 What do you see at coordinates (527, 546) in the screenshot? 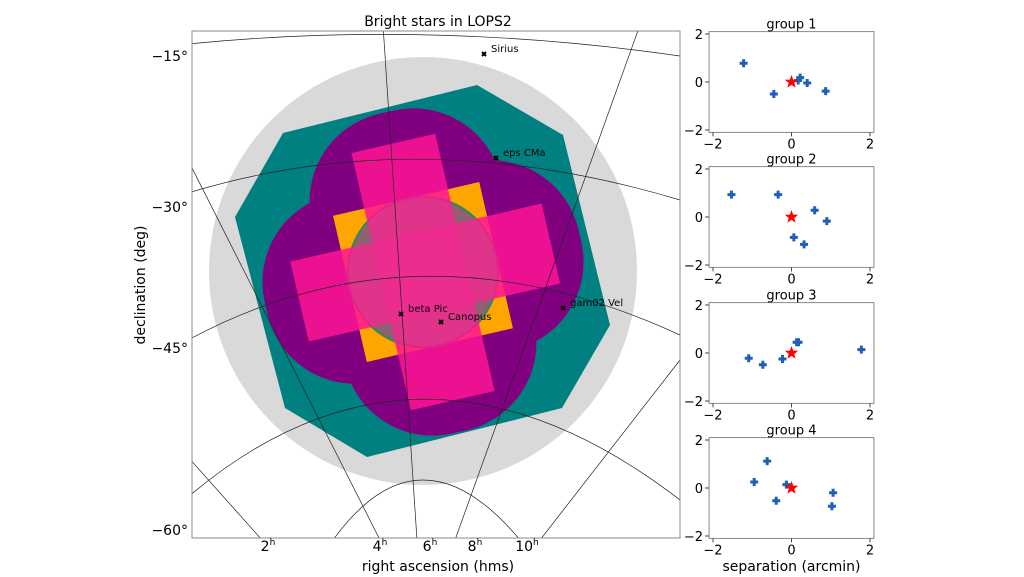
I see `x-tick-label: 10h` at bounding box center [527, 546].